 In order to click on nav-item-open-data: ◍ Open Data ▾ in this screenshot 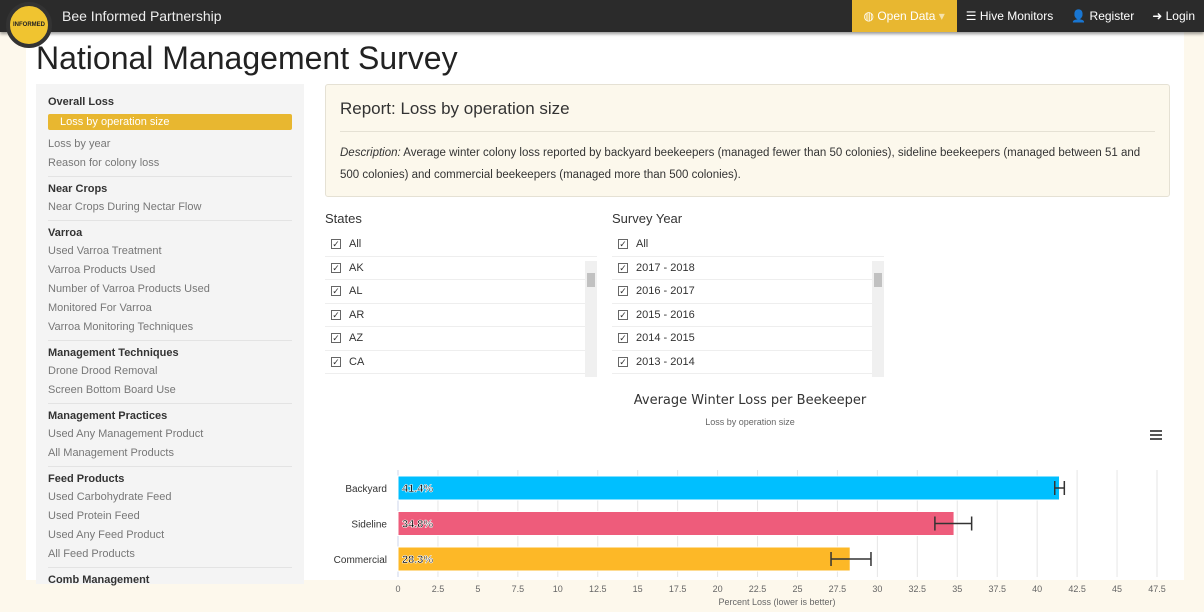, I will do `click(904, 16)`.